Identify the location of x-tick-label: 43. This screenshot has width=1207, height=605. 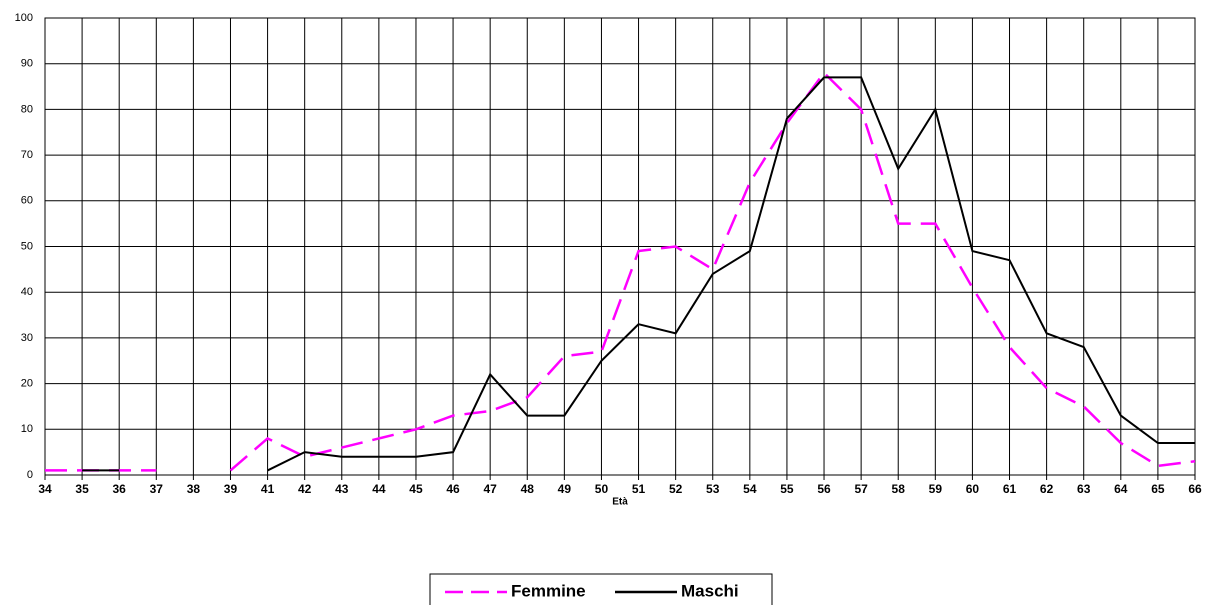
(342, 489).